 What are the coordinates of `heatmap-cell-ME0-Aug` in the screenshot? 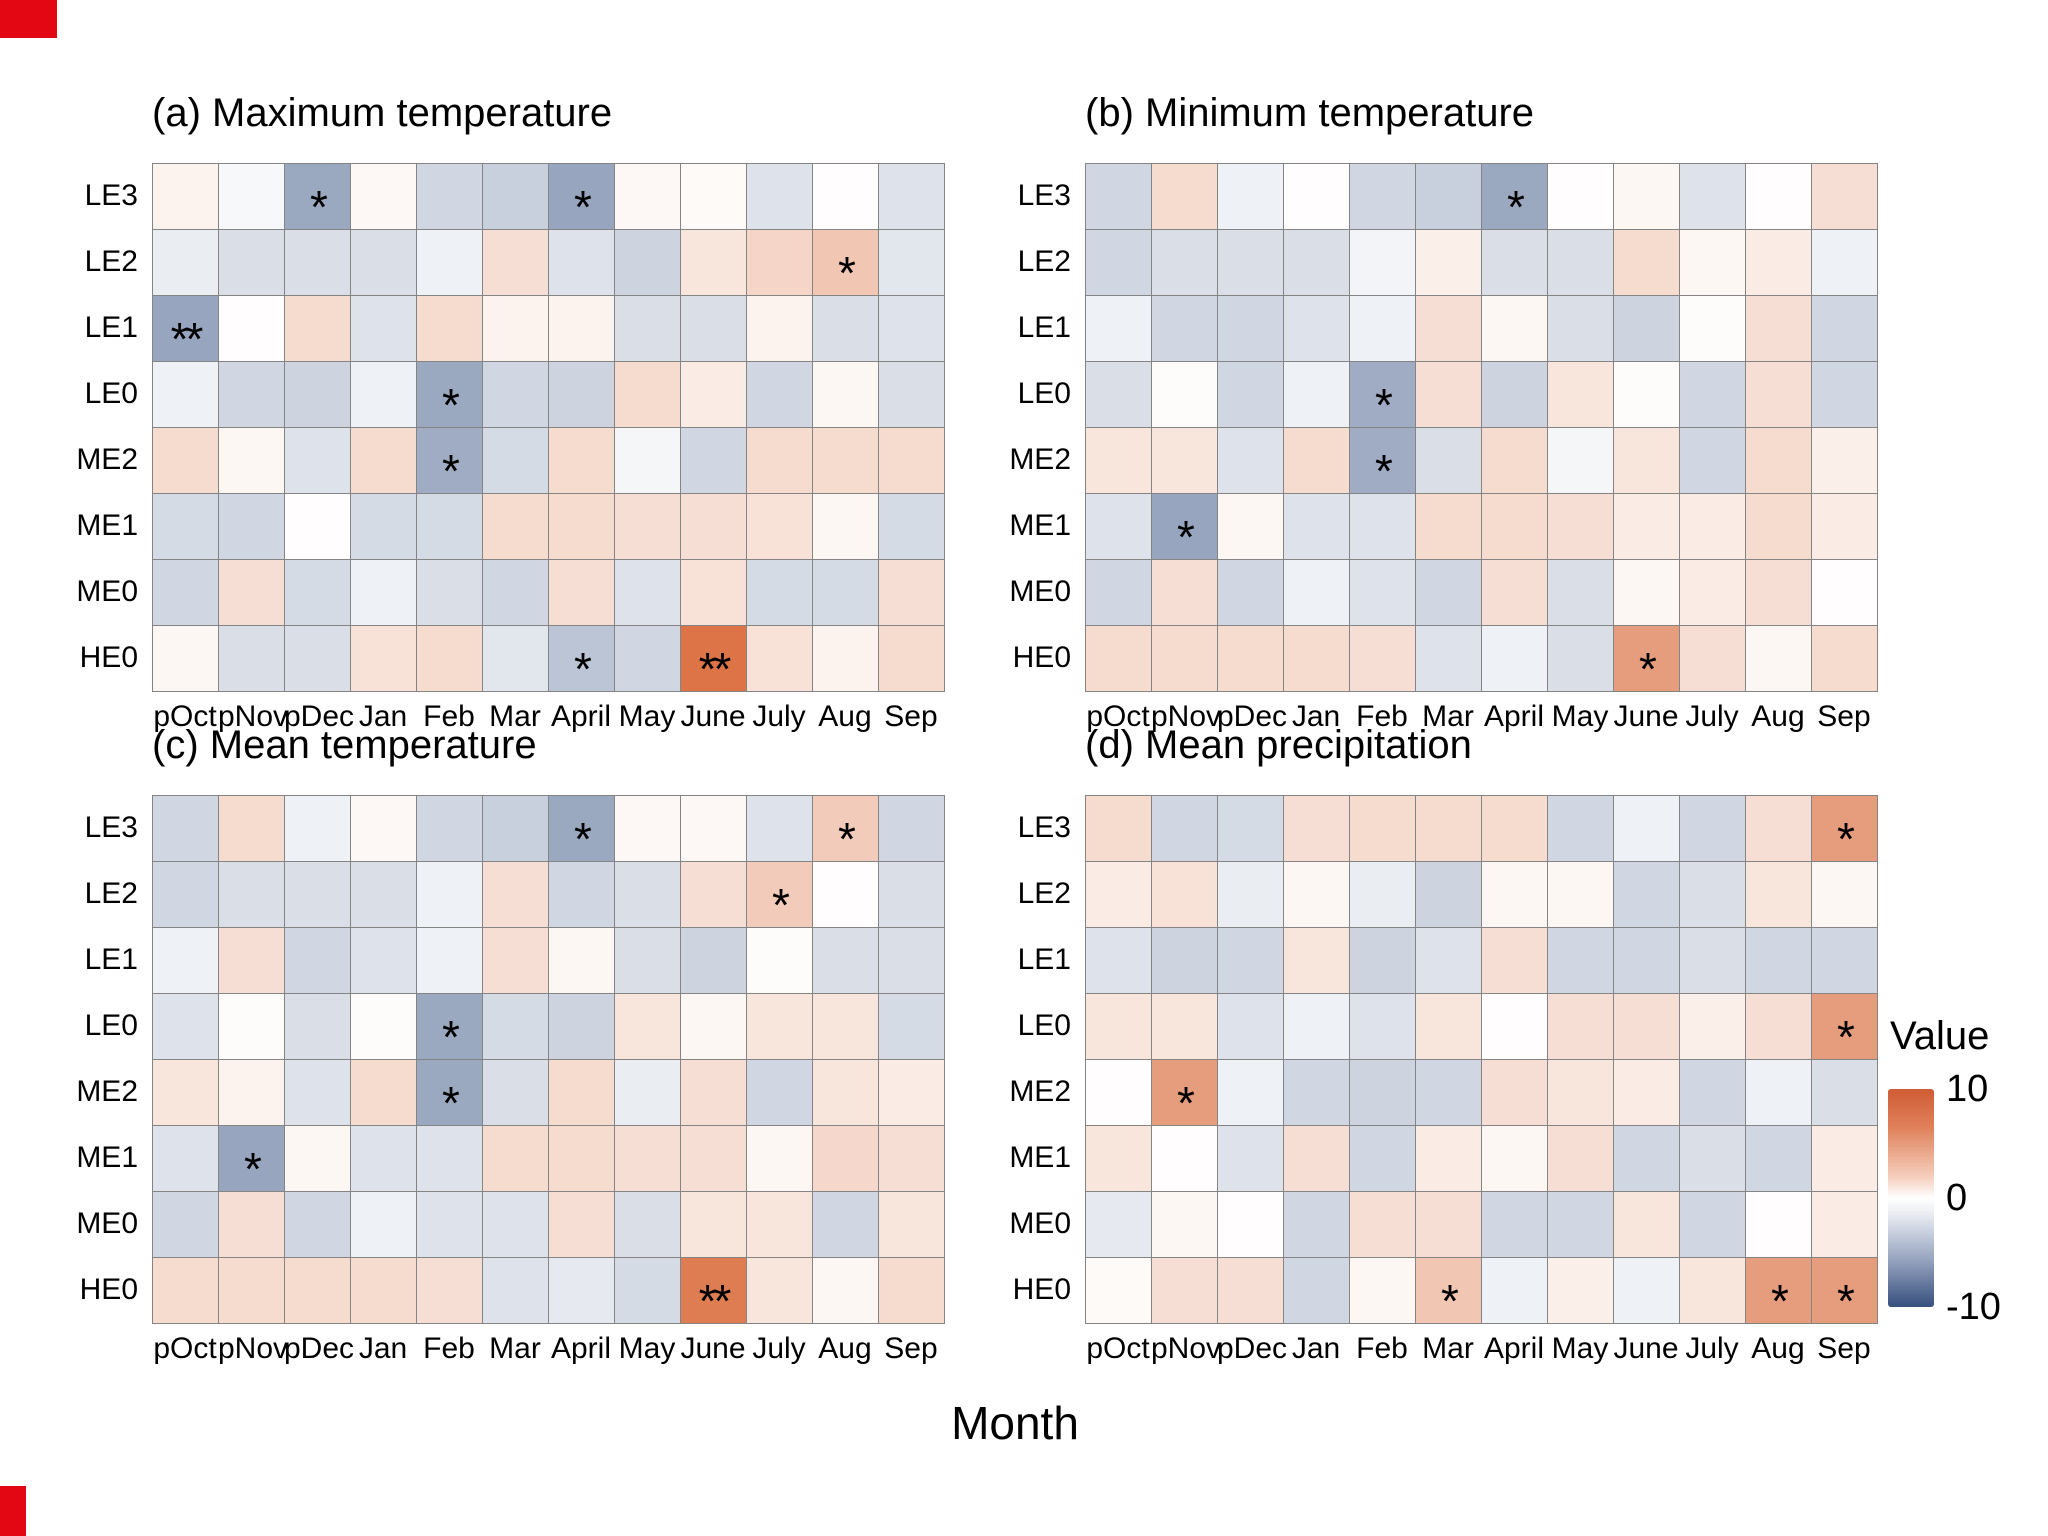 It's located at (1779, 593).